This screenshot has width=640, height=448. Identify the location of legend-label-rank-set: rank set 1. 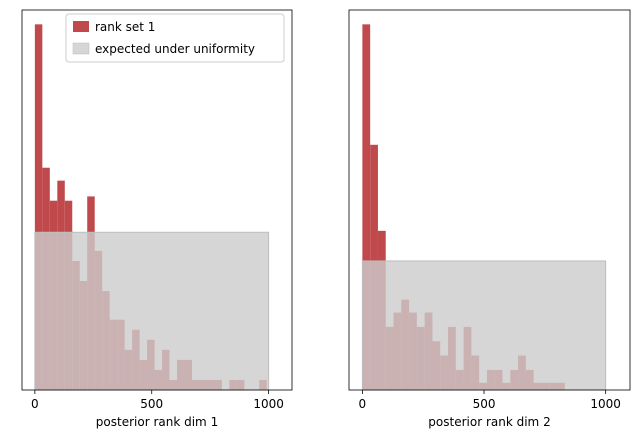
(125, 27).